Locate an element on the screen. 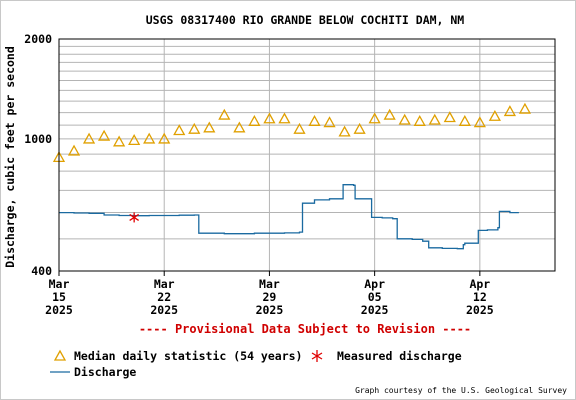  measured-discharge-point is located at coordinates (134, 217).